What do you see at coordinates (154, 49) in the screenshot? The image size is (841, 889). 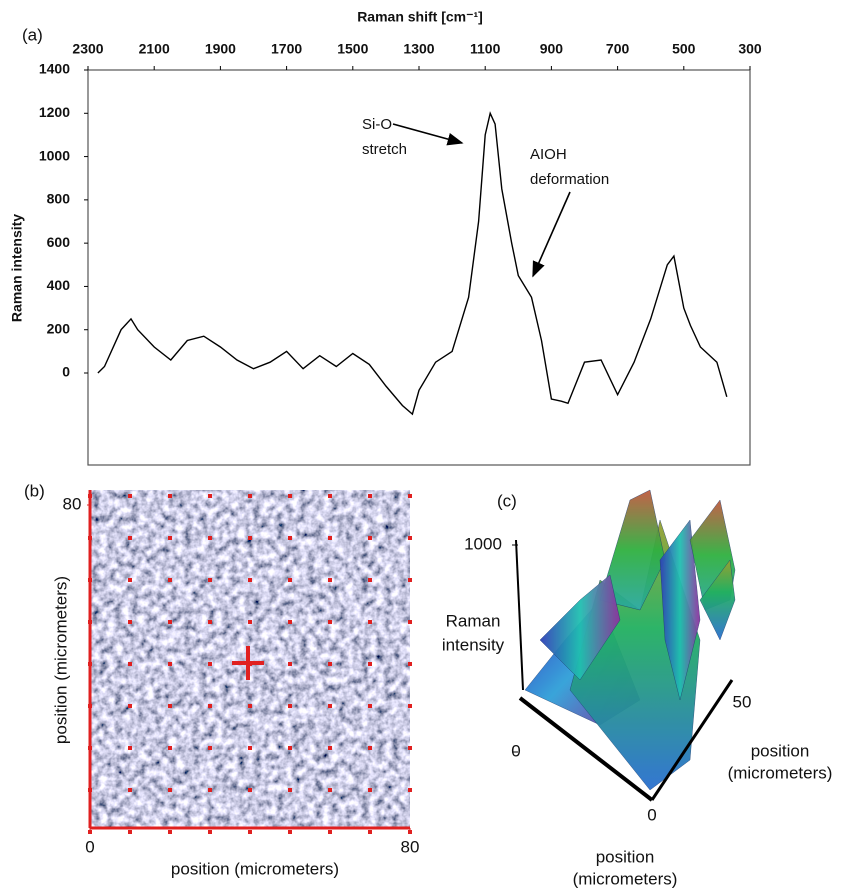 I see `x-tick-label: 2100` at bounding box center [154, 49].